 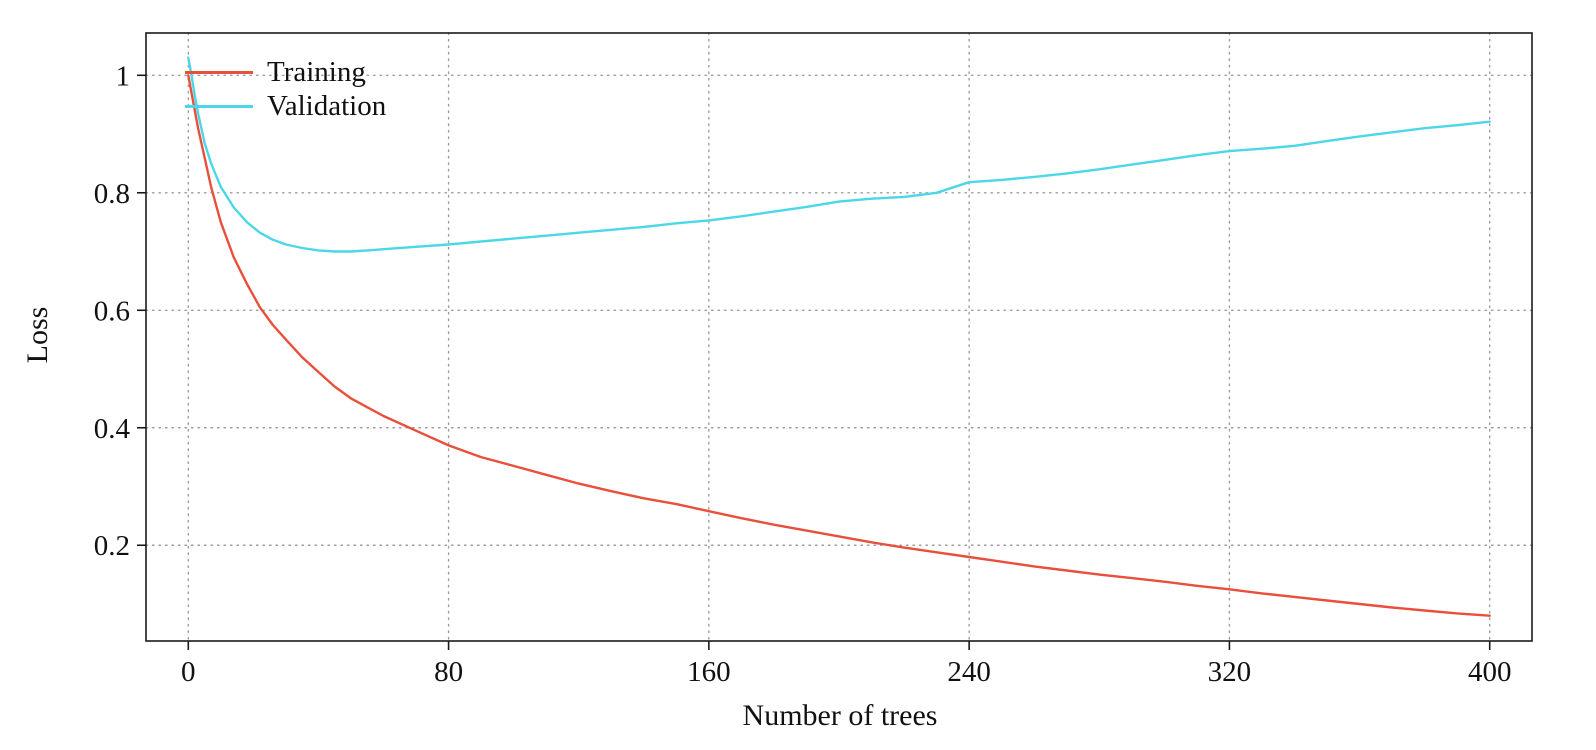 I want to click on y-axis-title: Loss, so click(x=37, y=335).